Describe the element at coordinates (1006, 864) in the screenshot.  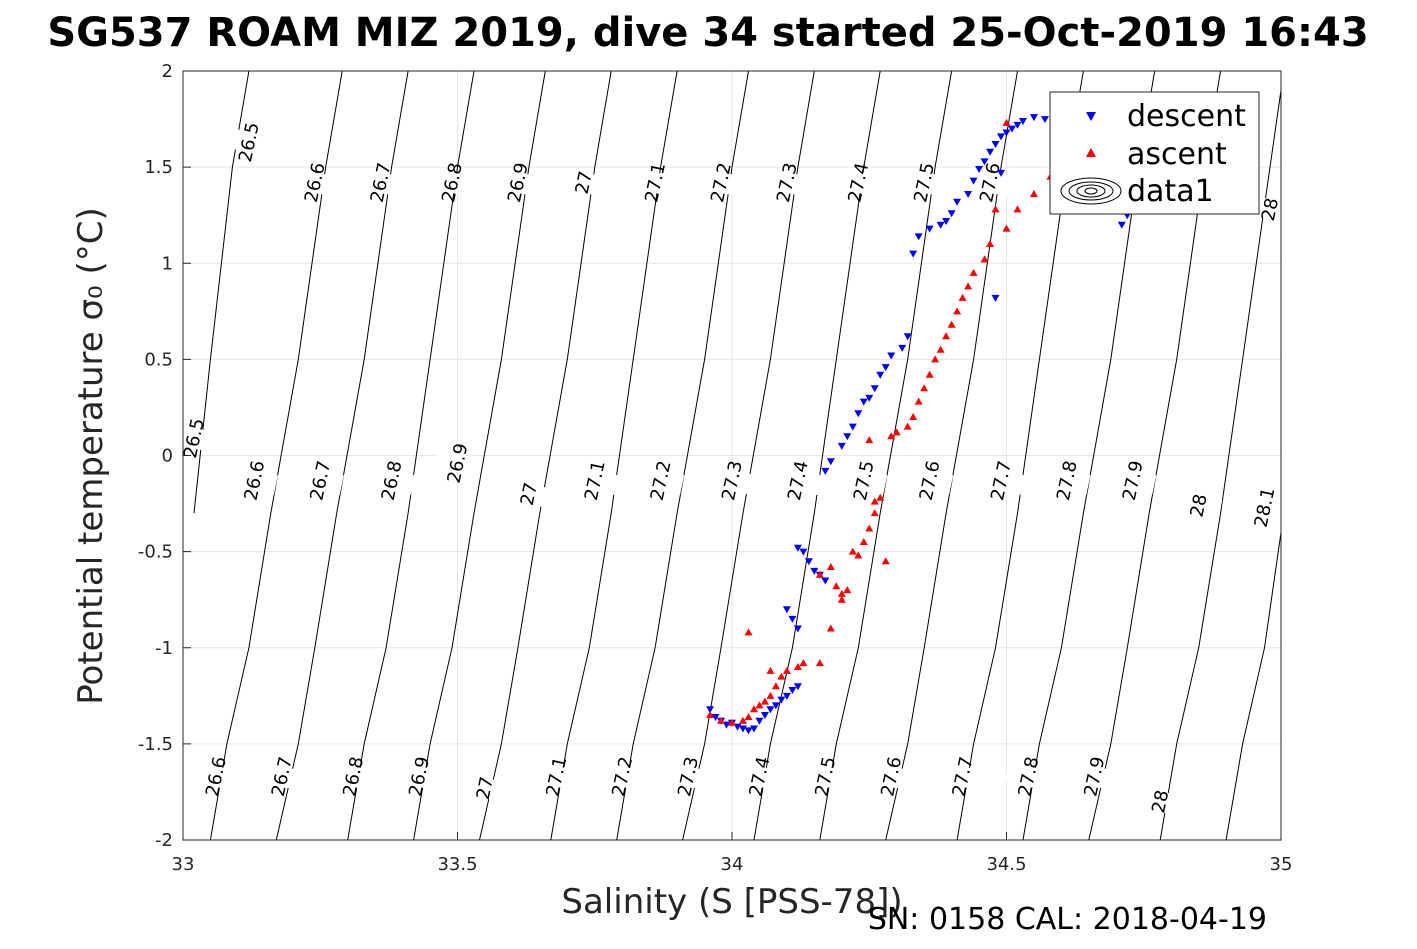
I see `x-tick-label: 34.5` at that location.